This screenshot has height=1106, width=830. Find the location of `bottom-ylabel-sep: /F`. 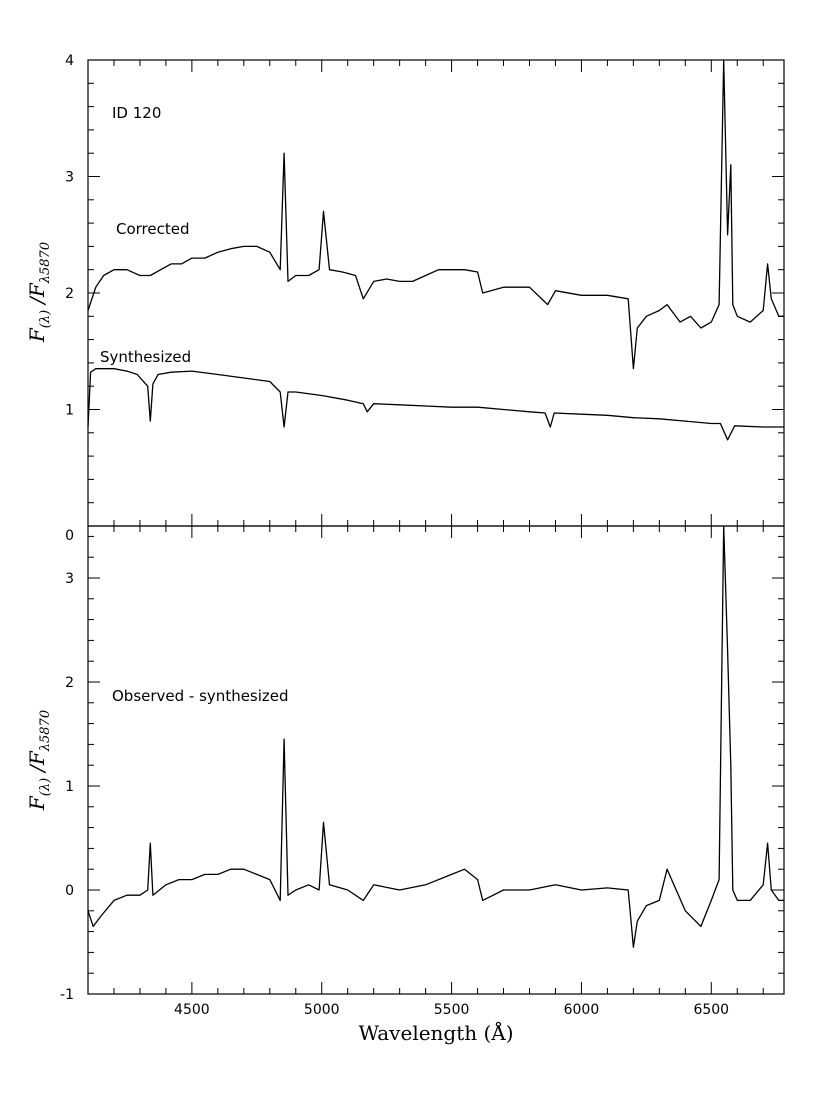

bottom-ylabel-sep: /F is located at coordinates (37, 762).